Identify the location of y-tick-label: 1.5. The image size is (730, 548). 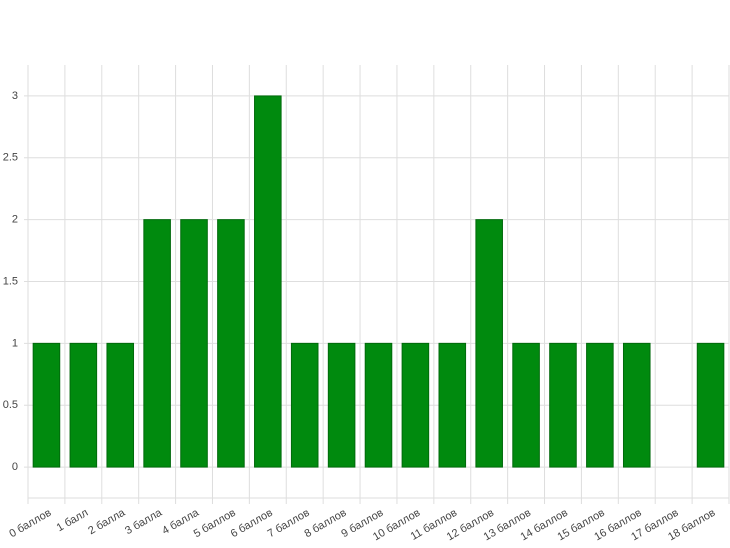
(10, 281).